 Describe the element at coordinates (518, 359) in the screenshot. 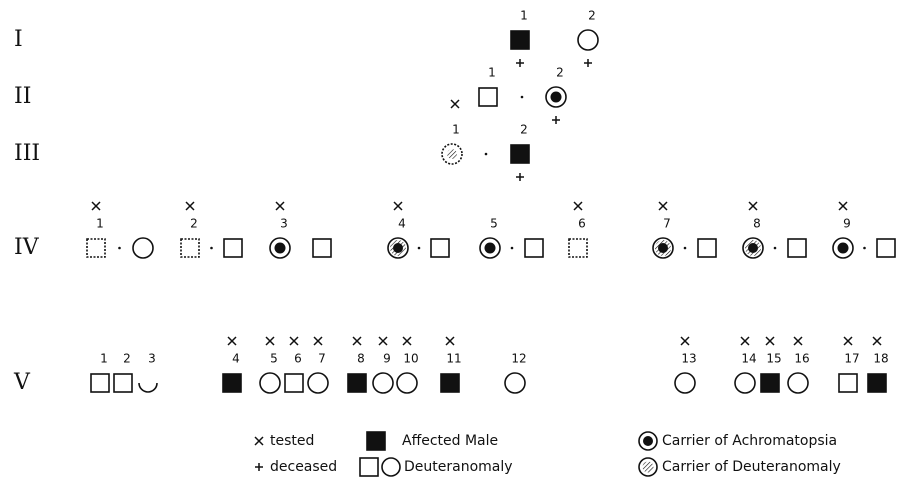

I see `individual-number: 12` at that location.